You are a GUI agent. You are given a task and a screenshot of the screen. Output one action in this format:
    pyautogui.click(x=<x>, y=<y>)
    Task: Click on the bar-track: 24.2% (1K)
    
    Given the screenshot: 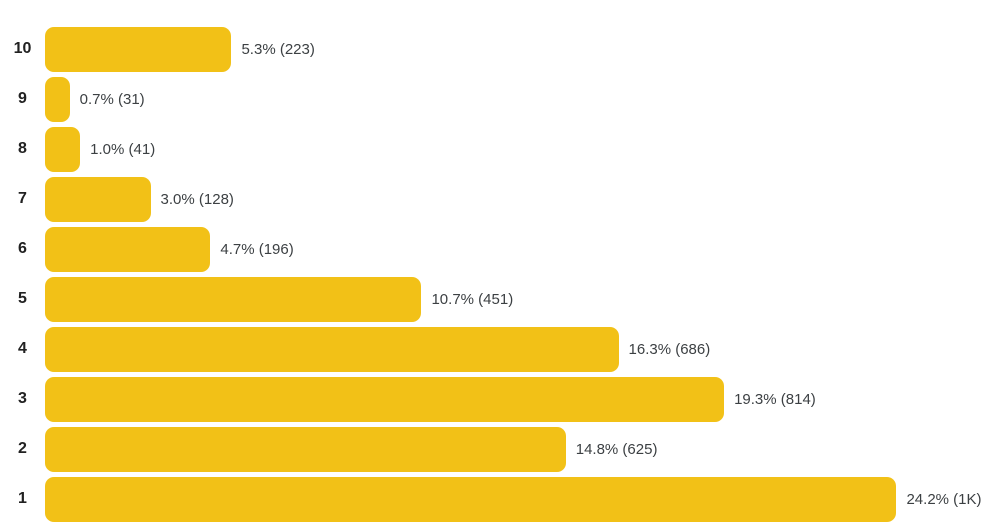 What is the action you would take?
    pyautogui.click(x=520, y=499)
    